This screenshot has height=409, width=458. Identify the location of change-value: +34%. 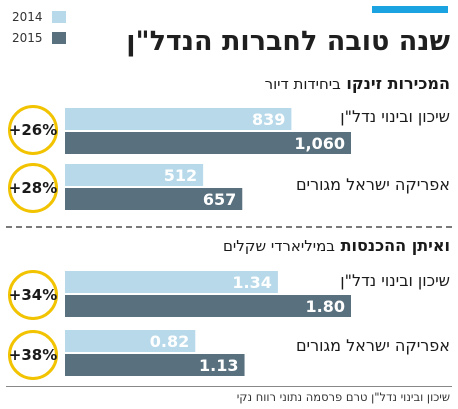
(33, 295).